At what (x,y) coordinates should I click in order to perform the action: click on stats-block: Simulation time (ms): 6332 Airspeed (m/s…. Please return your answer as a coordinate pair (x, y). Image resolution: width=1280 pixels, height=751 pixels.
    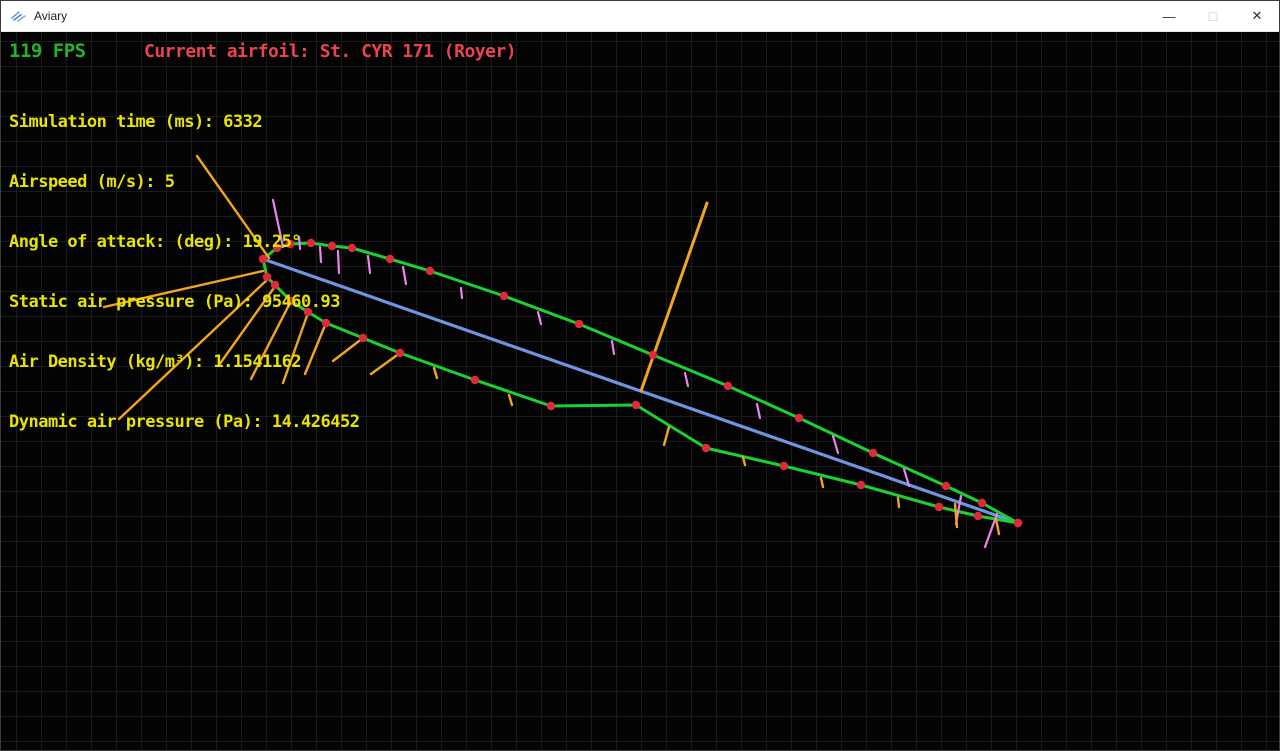
    Looking at the image, I should click on (184, 272).